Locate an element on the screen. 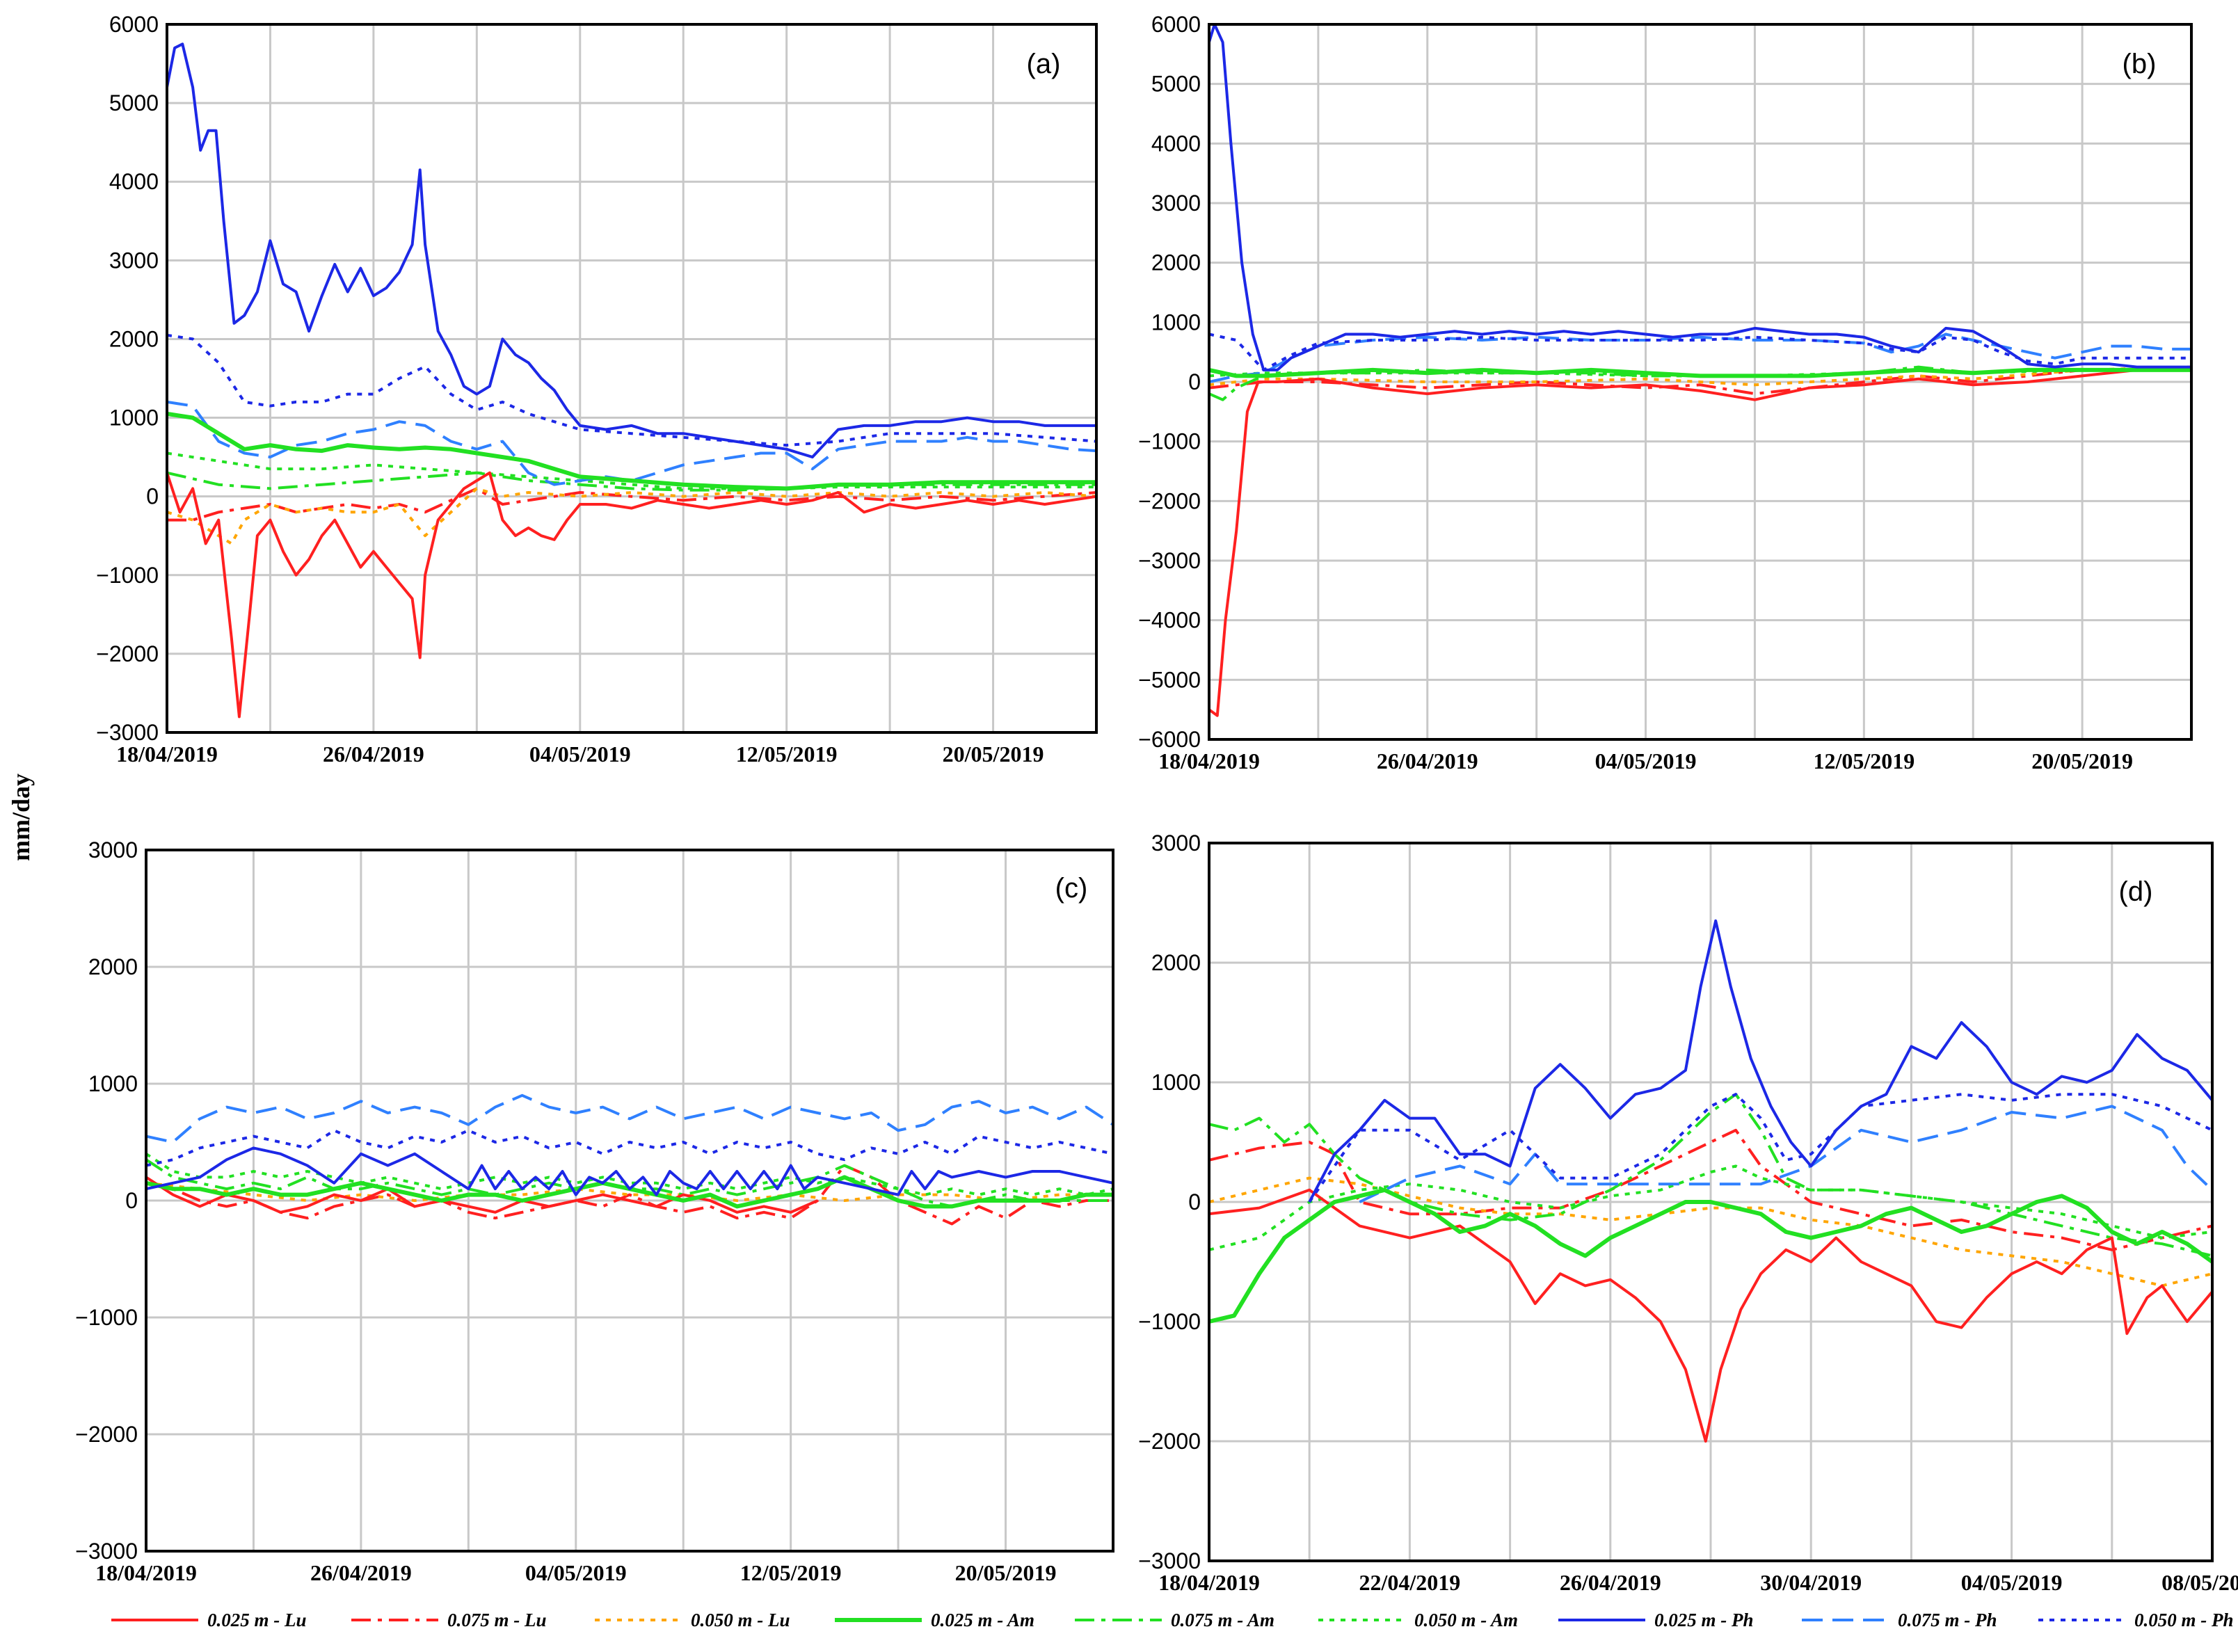 The height and width of the screenshot is (1652, 2238). legend-label: 0.075 m - Ph is located at coordinates (1947, 1620).